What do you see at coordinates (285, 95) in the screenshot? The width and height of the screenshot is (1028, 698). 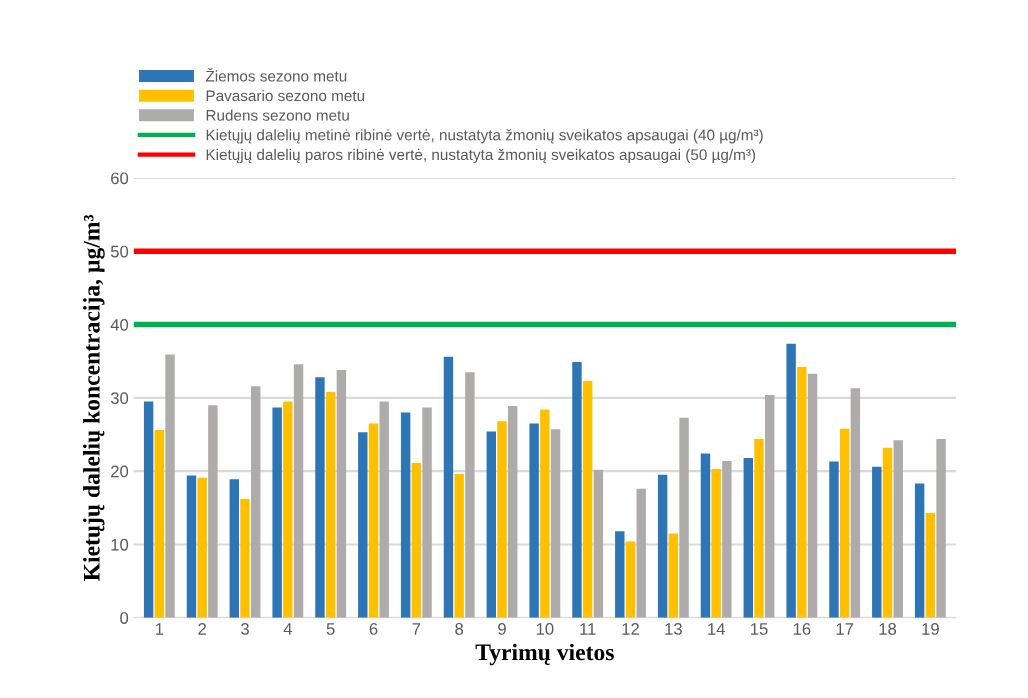 I see `legend-label: Pavasario sezono metu` at bounding box center [285, 95].